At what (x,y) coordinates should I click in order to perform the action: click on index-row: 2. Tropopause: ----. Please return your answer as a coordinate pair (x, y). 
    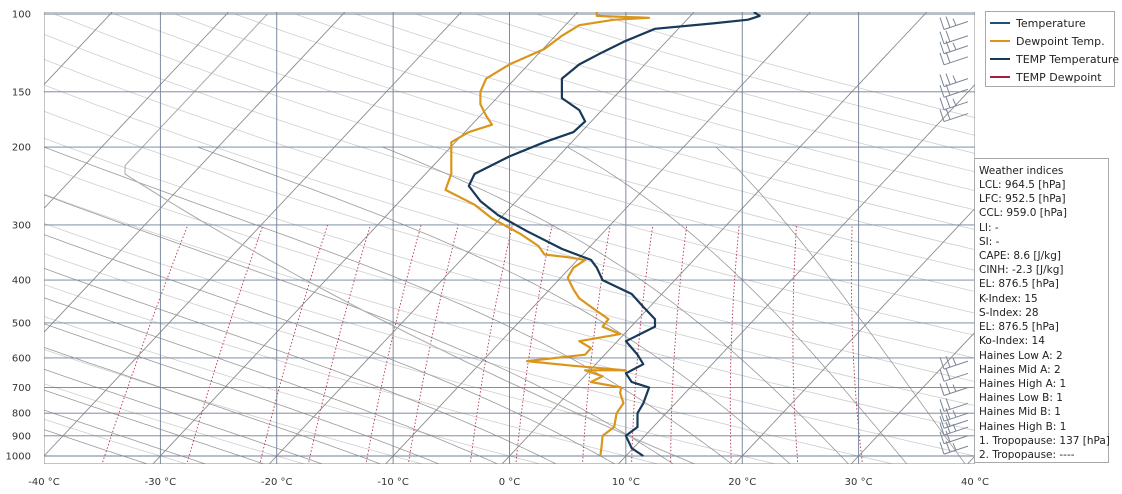
    Looking at the image, I should click on (1027, 455).